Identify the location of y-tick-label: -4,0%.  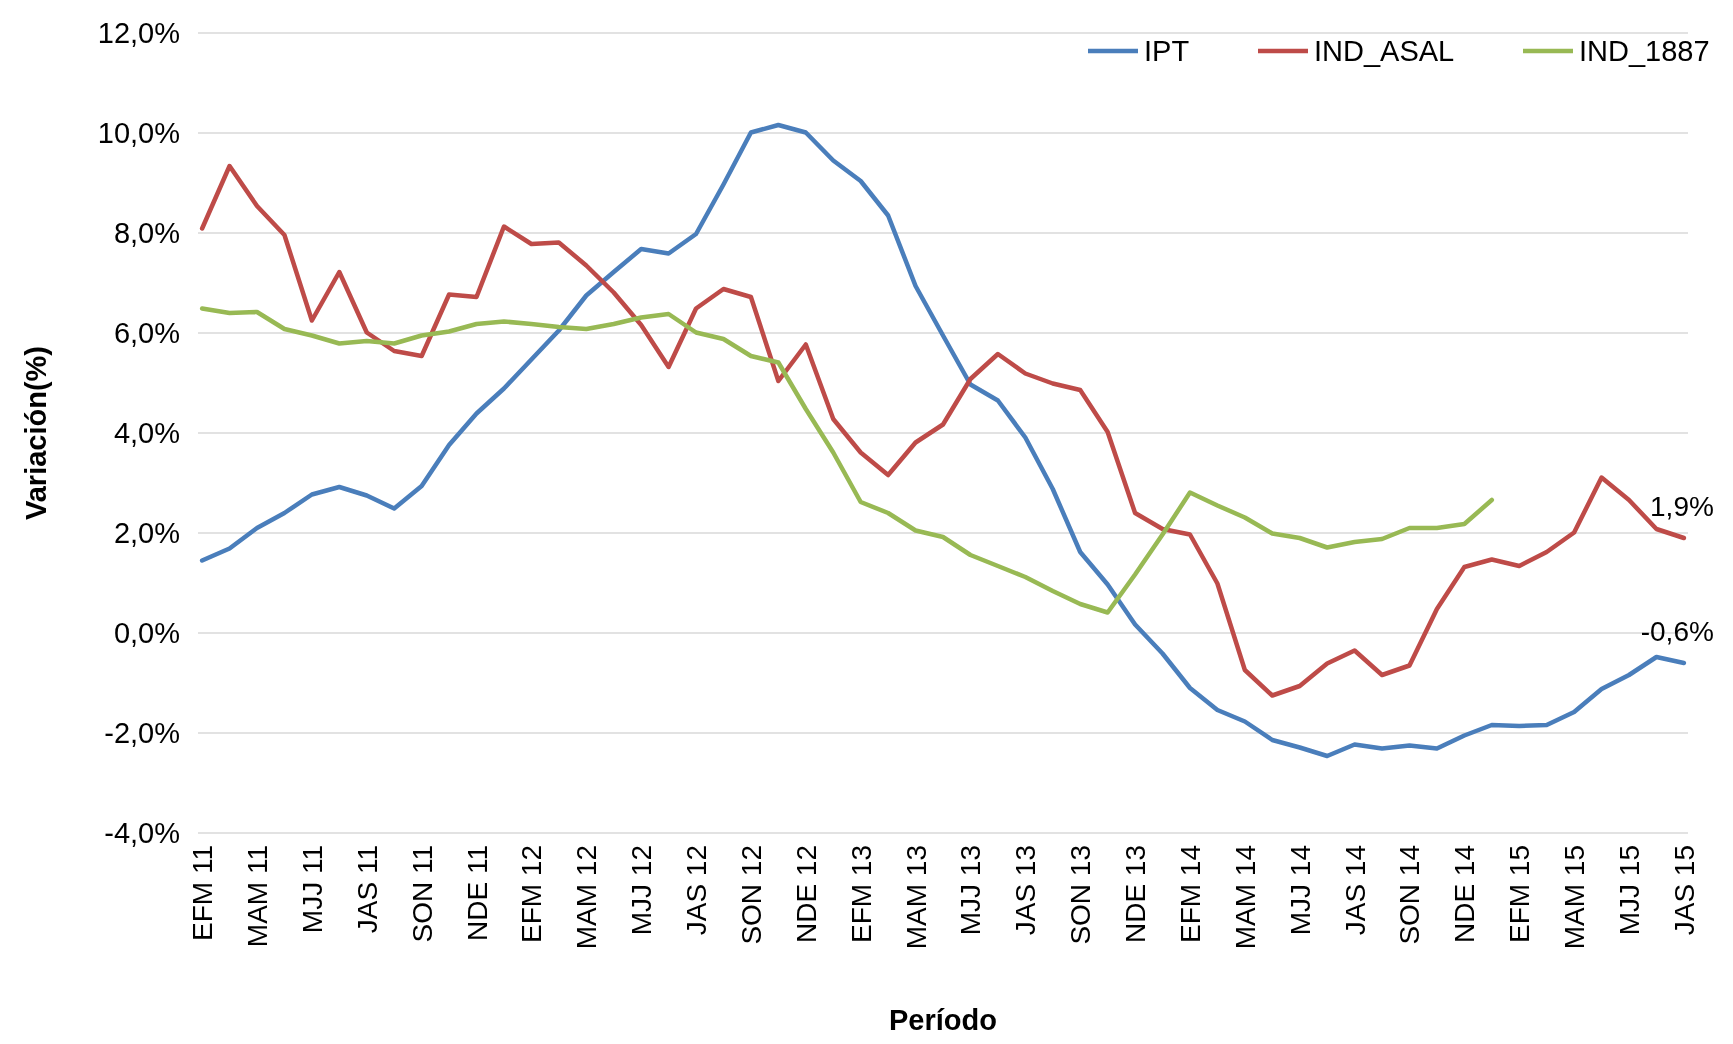
(142, 833).